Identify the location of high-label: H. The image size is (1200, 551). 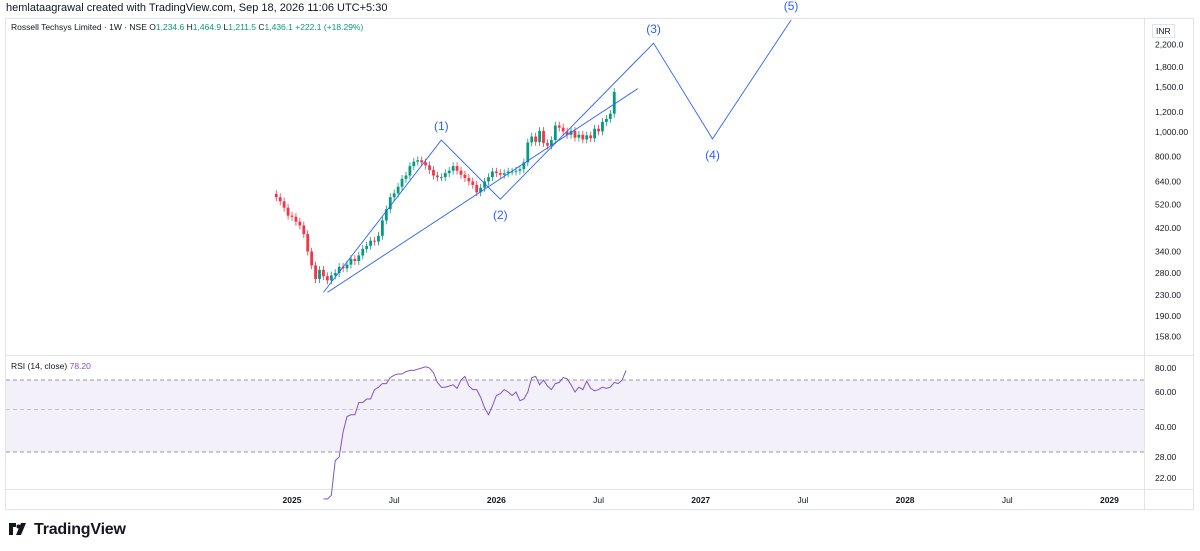
(189, 27).